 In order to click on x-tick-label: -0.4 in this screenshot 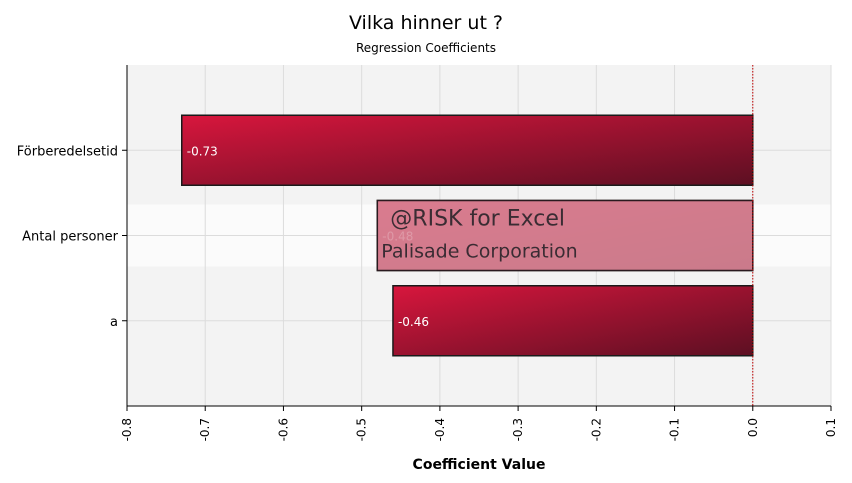, I will do `click(440, 429)`.